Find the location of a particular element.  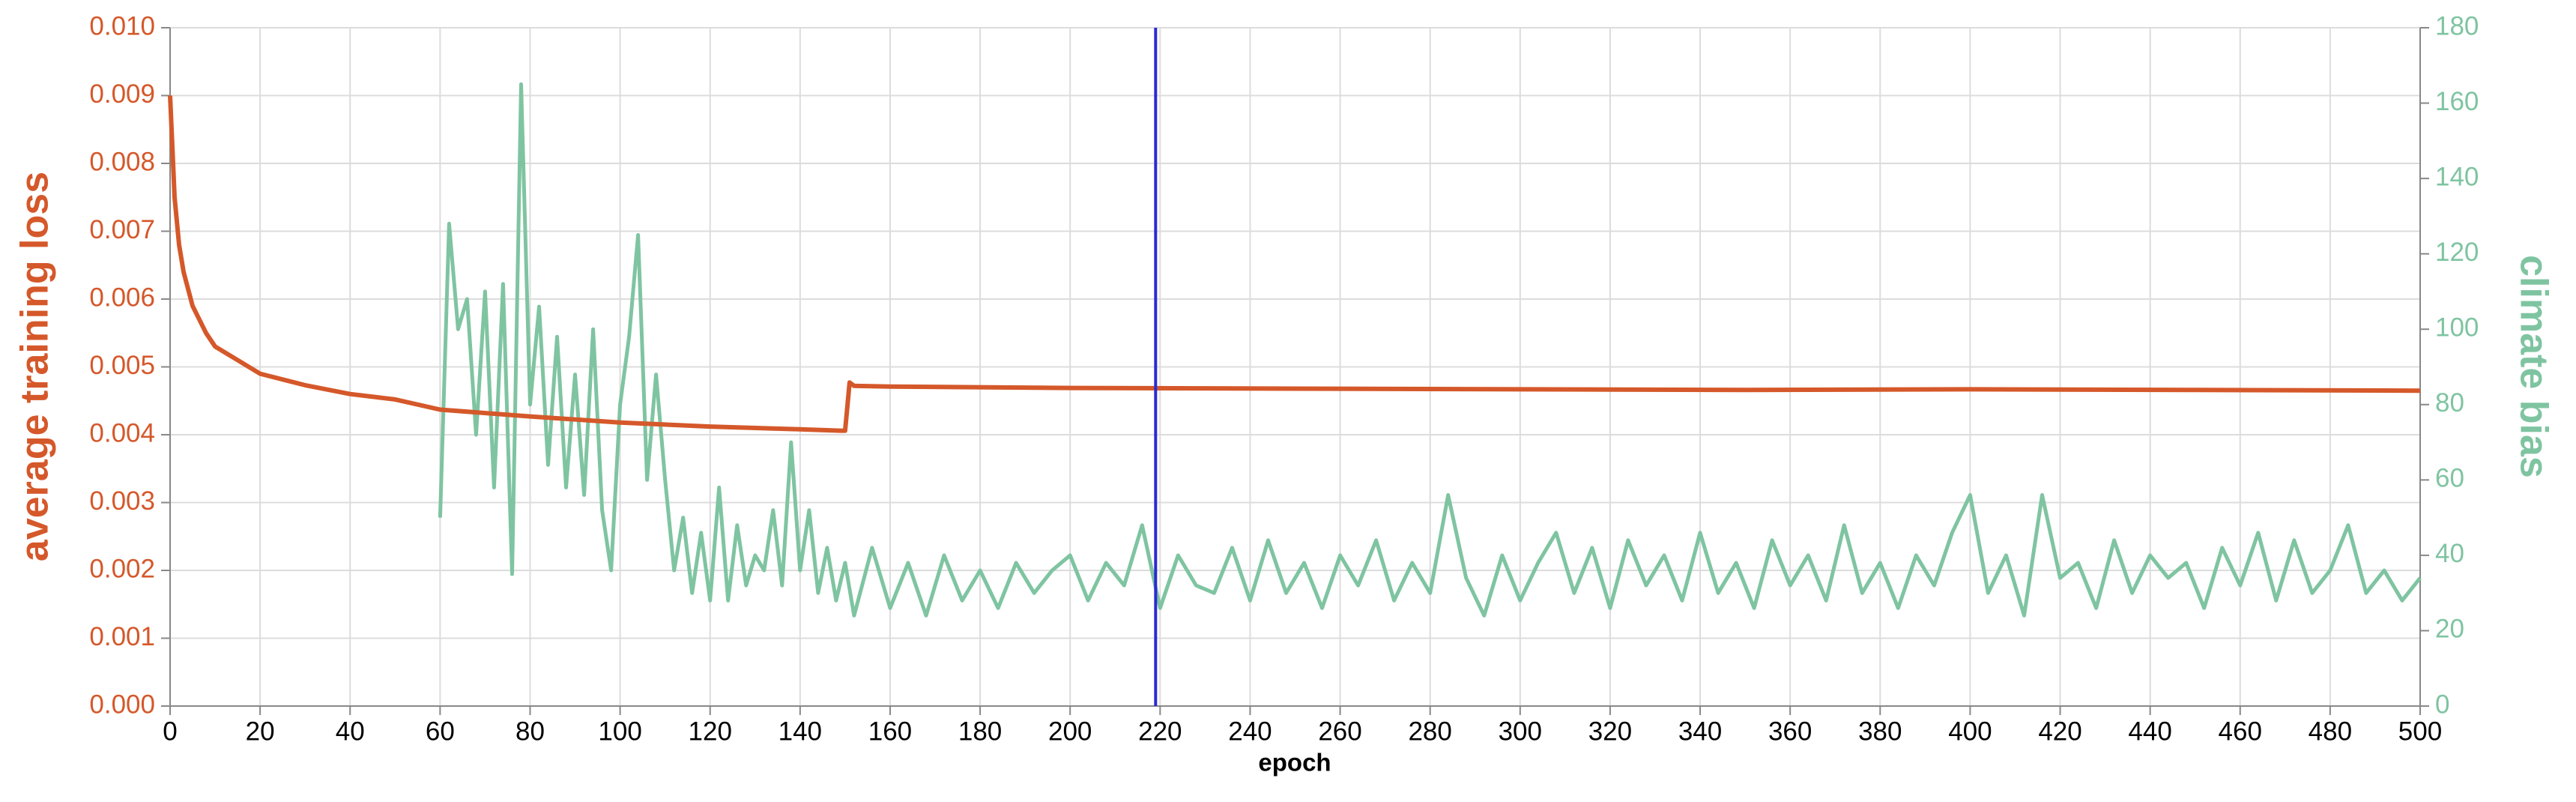

y-tick-label: 0.007 is located at coordinates (122, 229).